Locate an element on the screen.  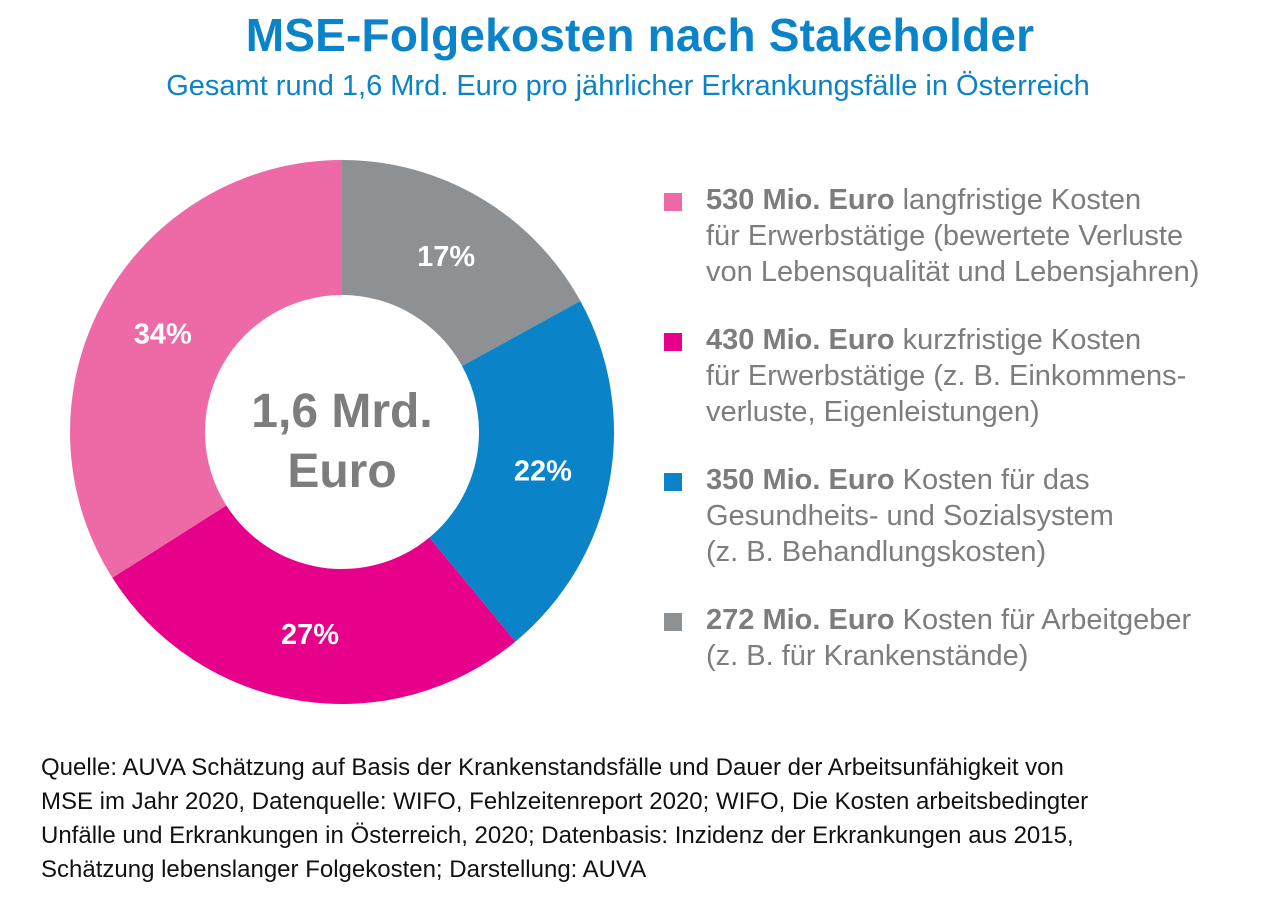
legend-text-line: für Erwerbstätige (bewertete Verluste is located at coordinates (945, 236).